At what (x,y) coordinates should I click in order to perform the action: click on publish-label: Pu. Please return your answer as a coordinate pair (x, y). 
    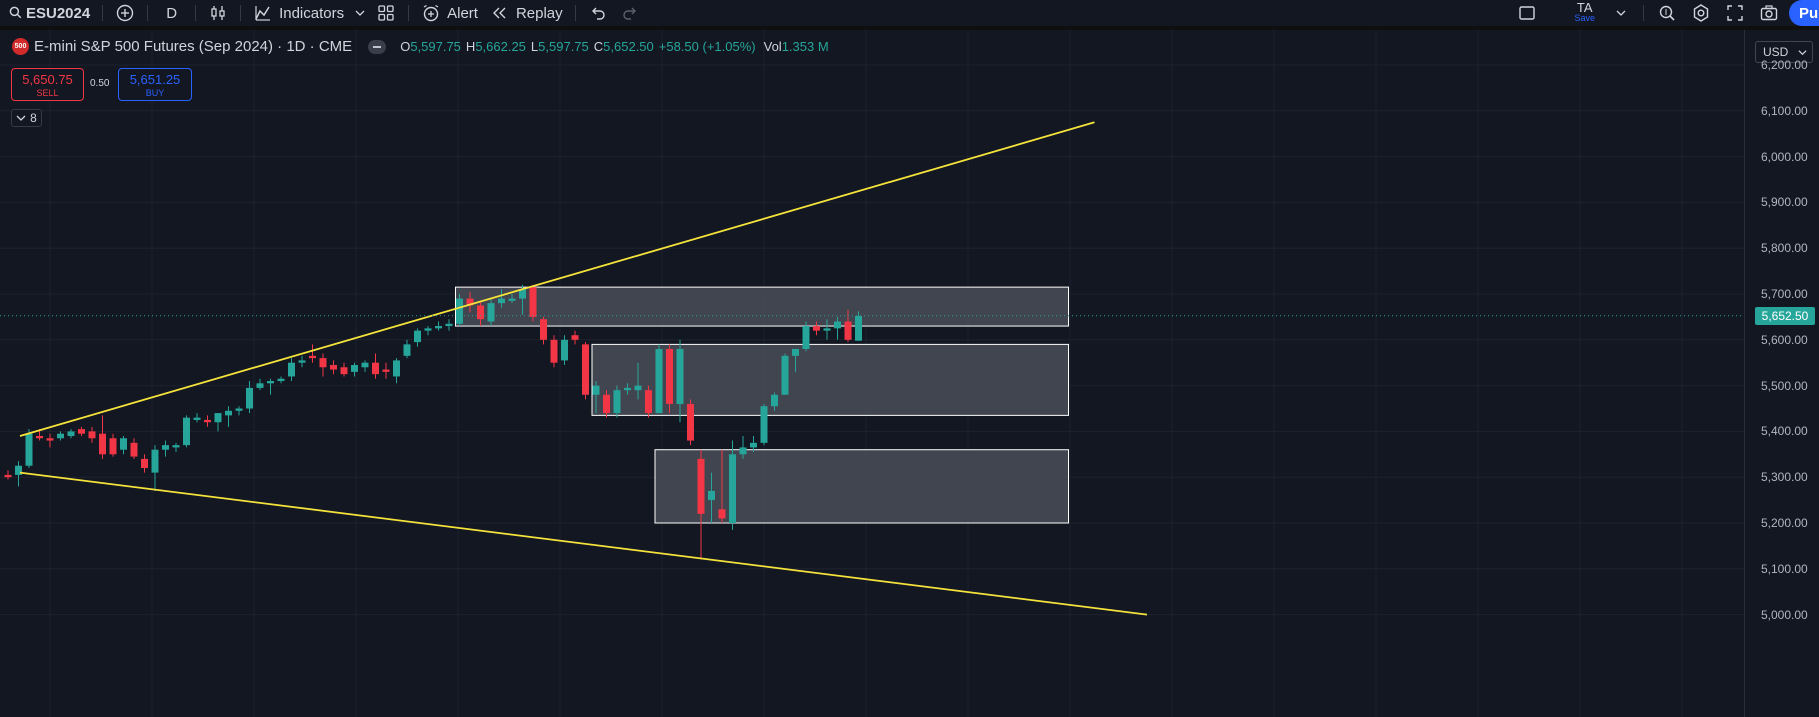
    Looking at the image, I should click on (1809, 13).